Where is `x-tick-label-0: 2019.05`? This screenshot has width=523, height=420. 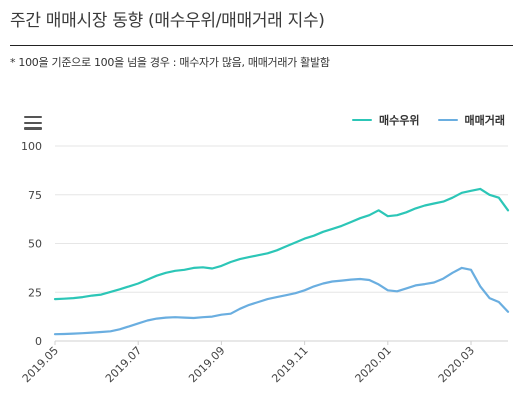
x-tick-label-0: 2019.05 is located at coordinates (40, 364).